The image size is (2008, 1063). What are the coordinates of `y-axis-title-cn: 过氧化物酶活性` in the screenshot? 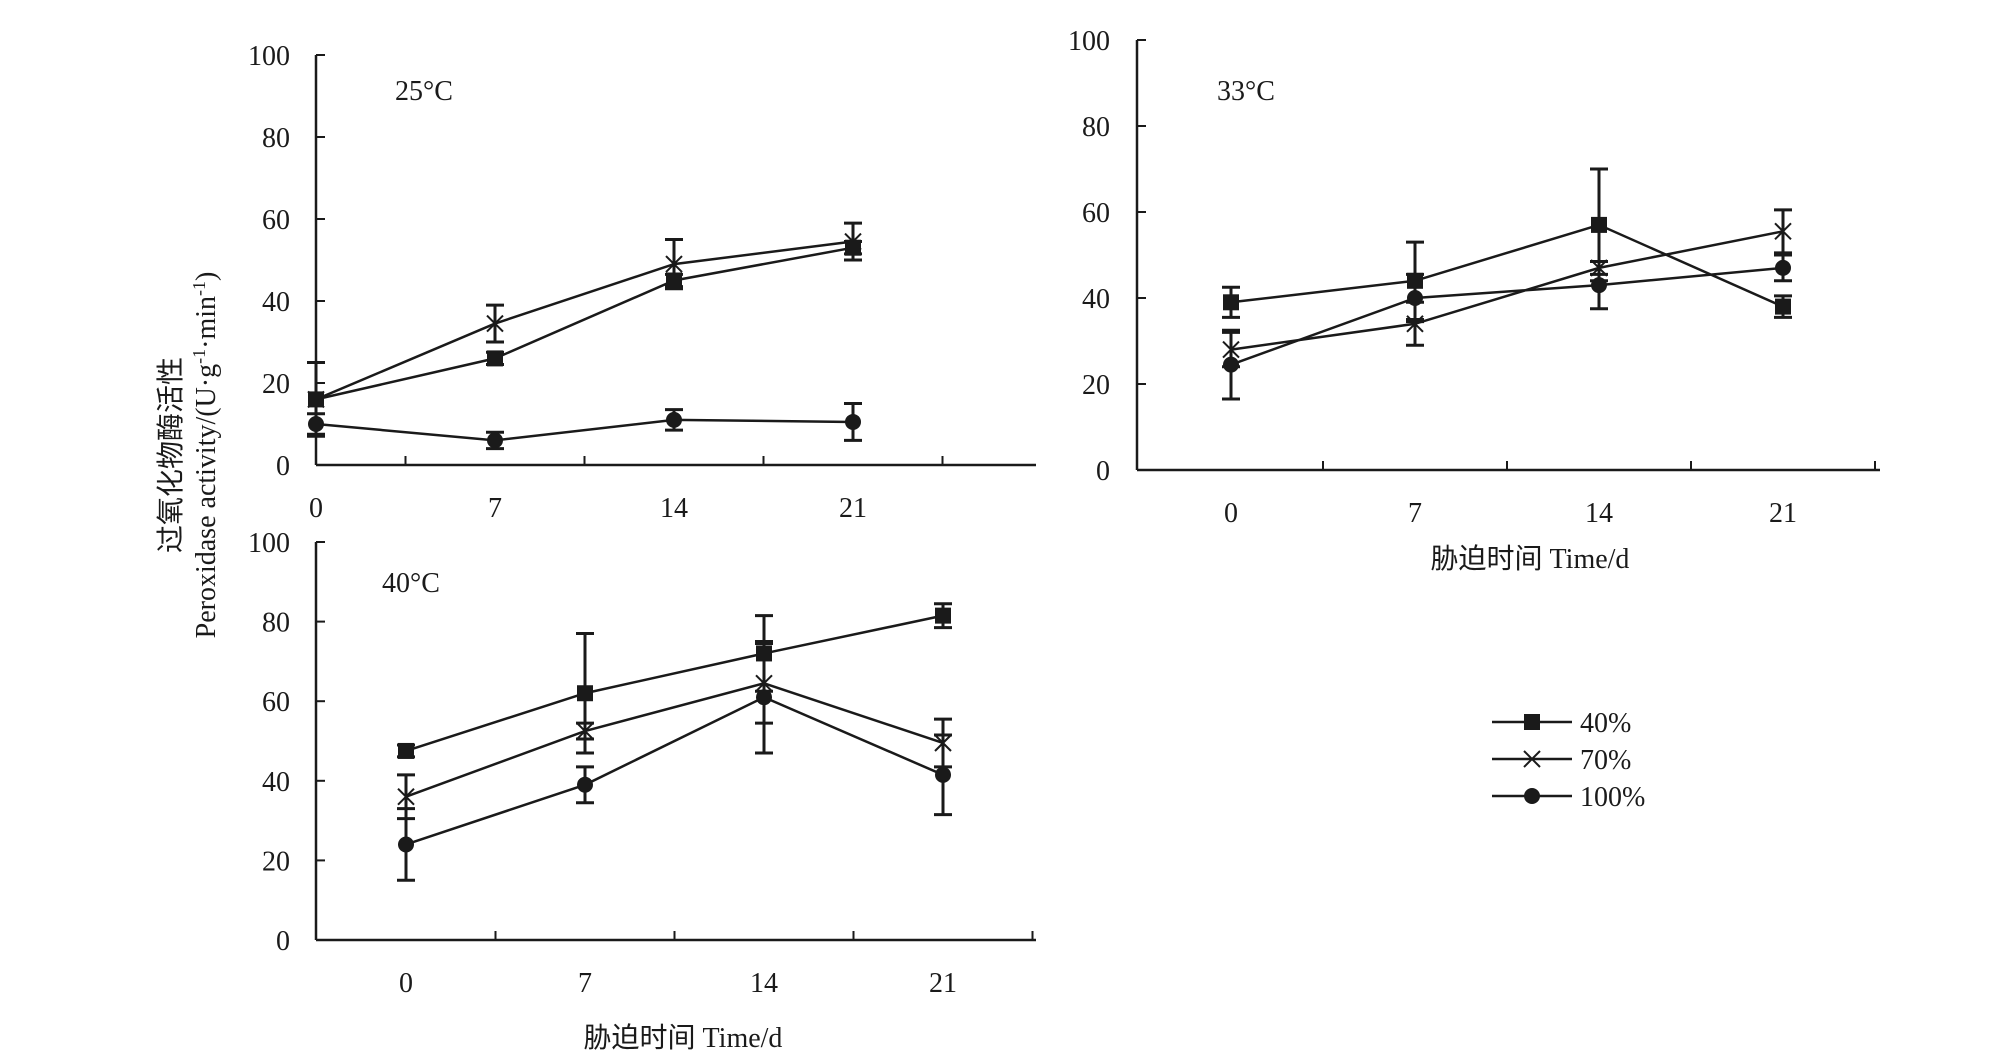 It's located at (171, 455).